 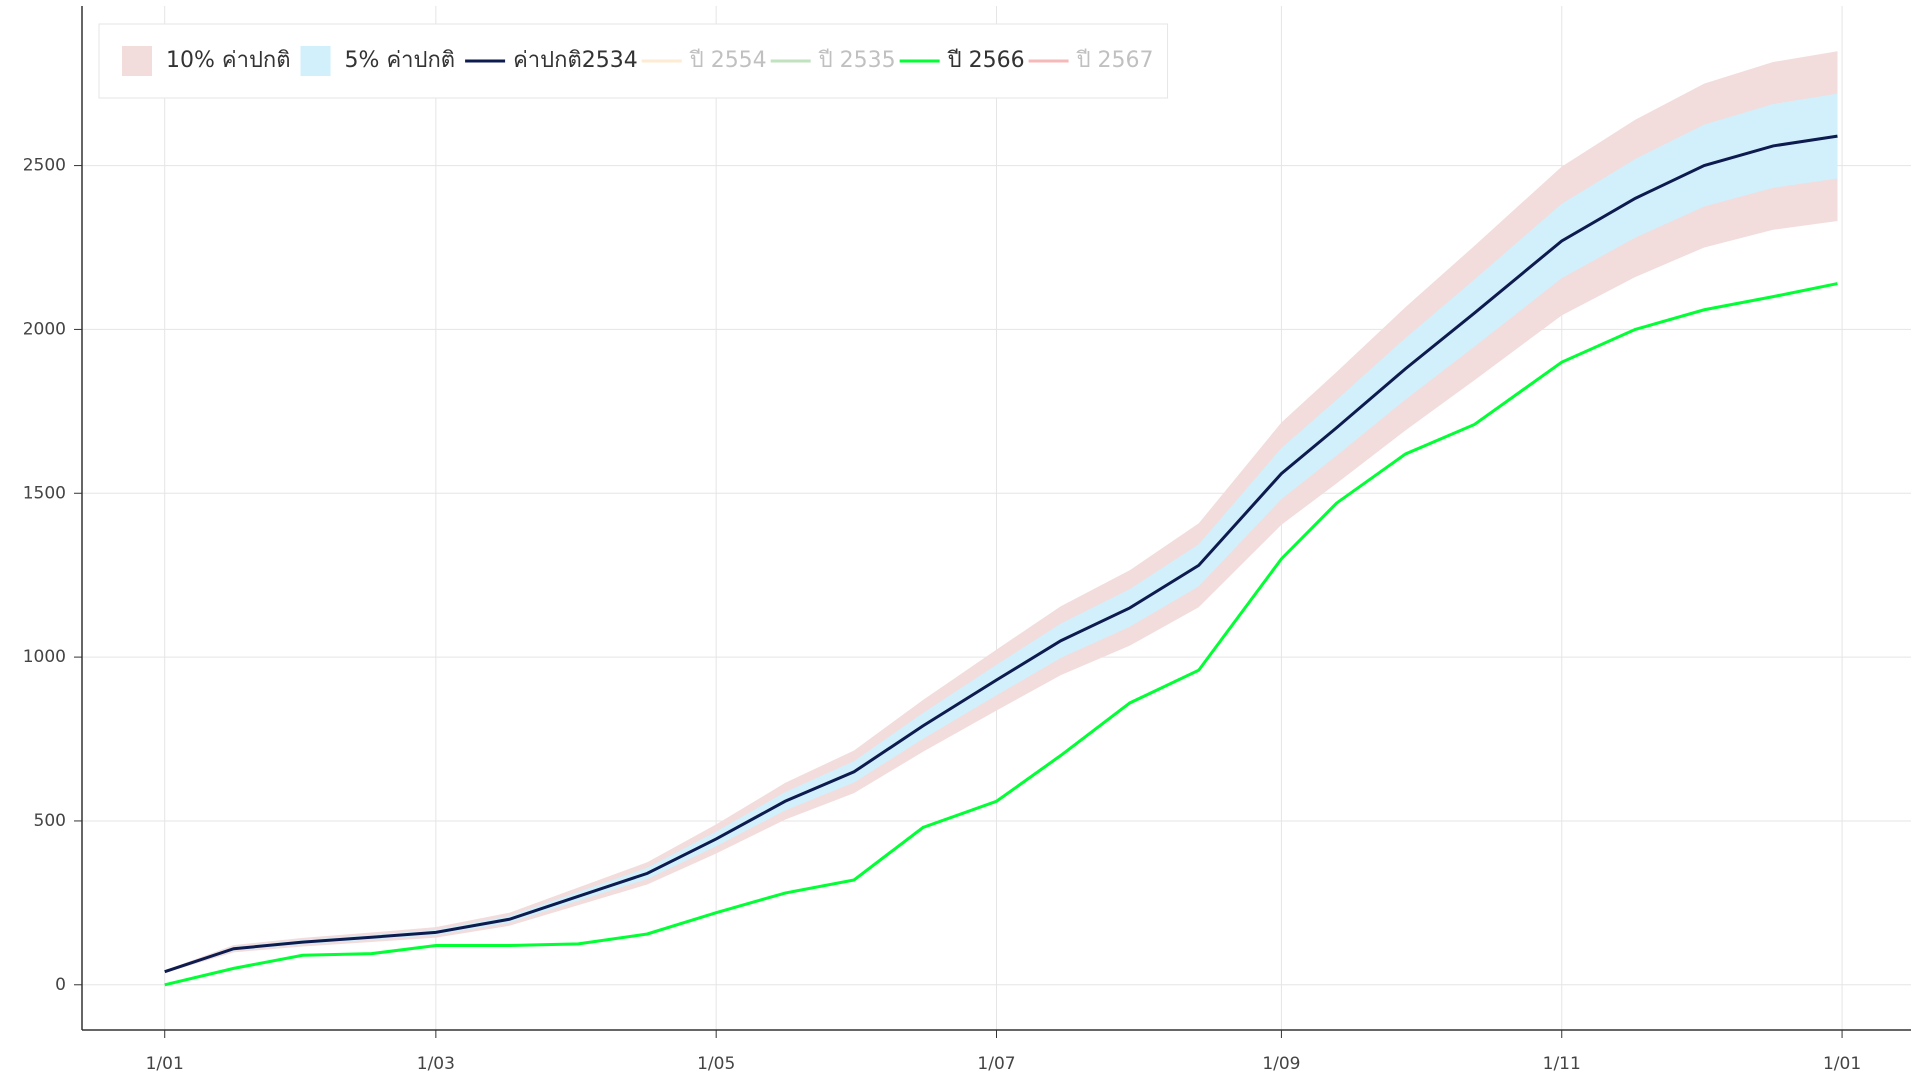 I want to click on x-tick-label: 1/03, so click(x=436, y=1064).